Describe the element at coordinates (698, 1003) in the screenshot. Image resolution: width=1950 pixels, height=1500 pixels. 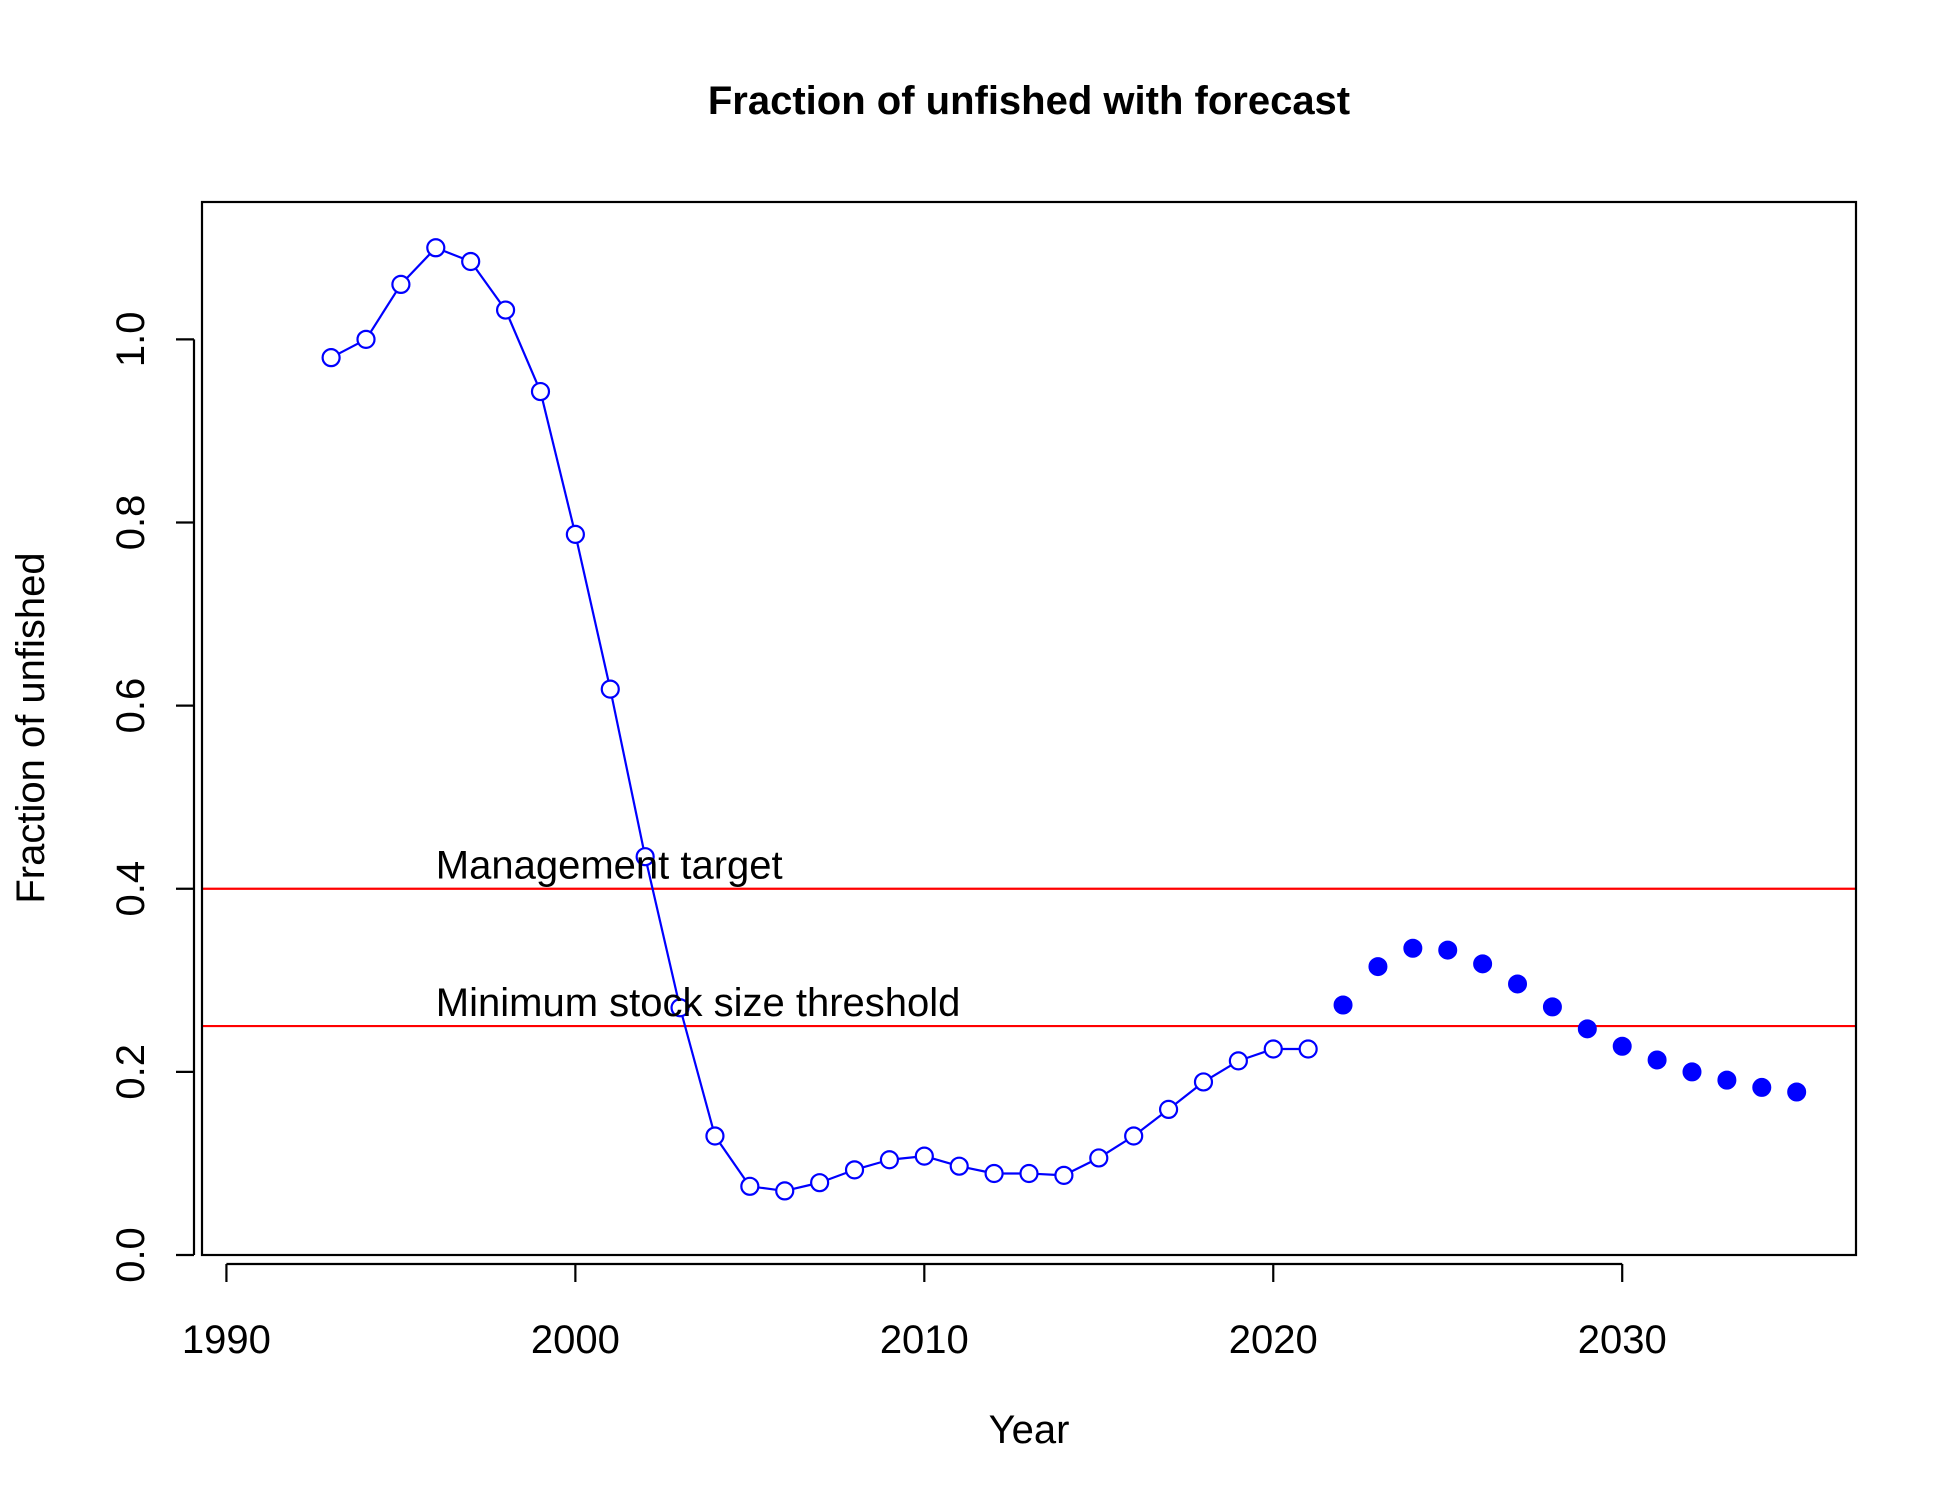
I see `reference-line-label: Minimum stock size threshold` at that location.